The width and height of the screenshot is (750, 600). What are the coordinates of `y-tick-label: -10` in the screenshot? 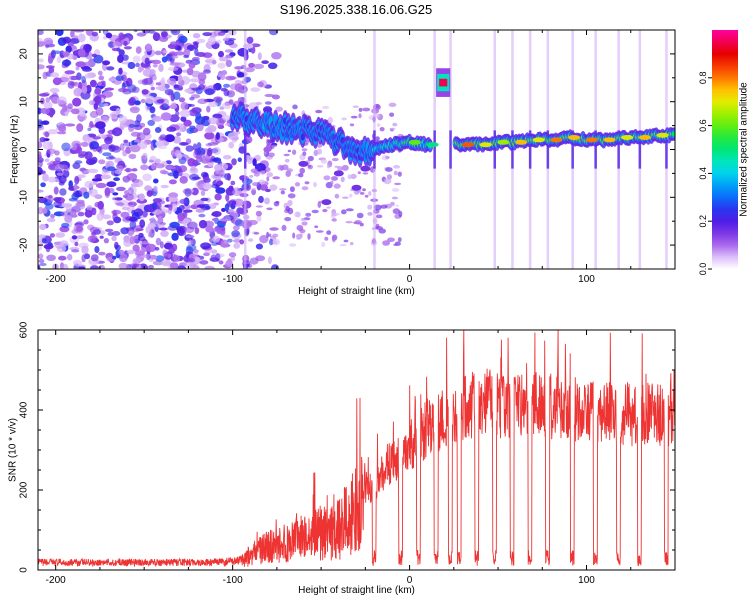 It's located at (24, 197).